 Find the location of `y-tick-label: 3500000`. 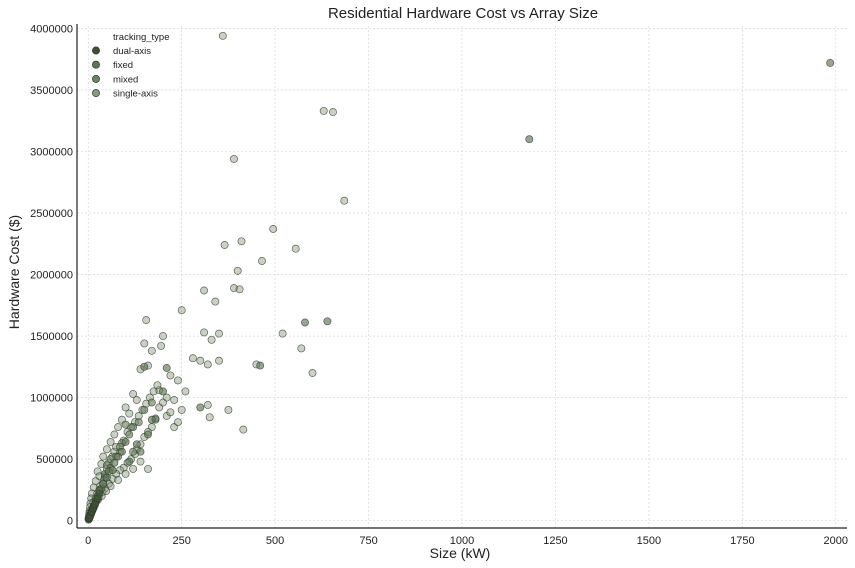

y-tick-label: 3500000 is located at coordinates (51, 91).